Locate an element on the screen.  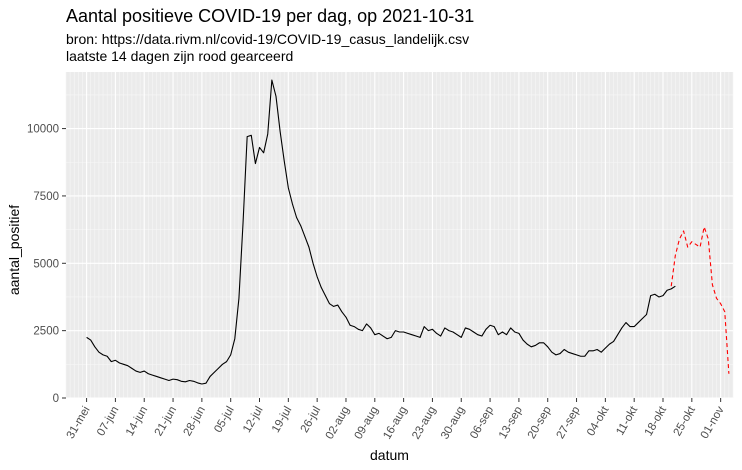
x-tick-label: 23-aug is located at coordinates (424, 423).